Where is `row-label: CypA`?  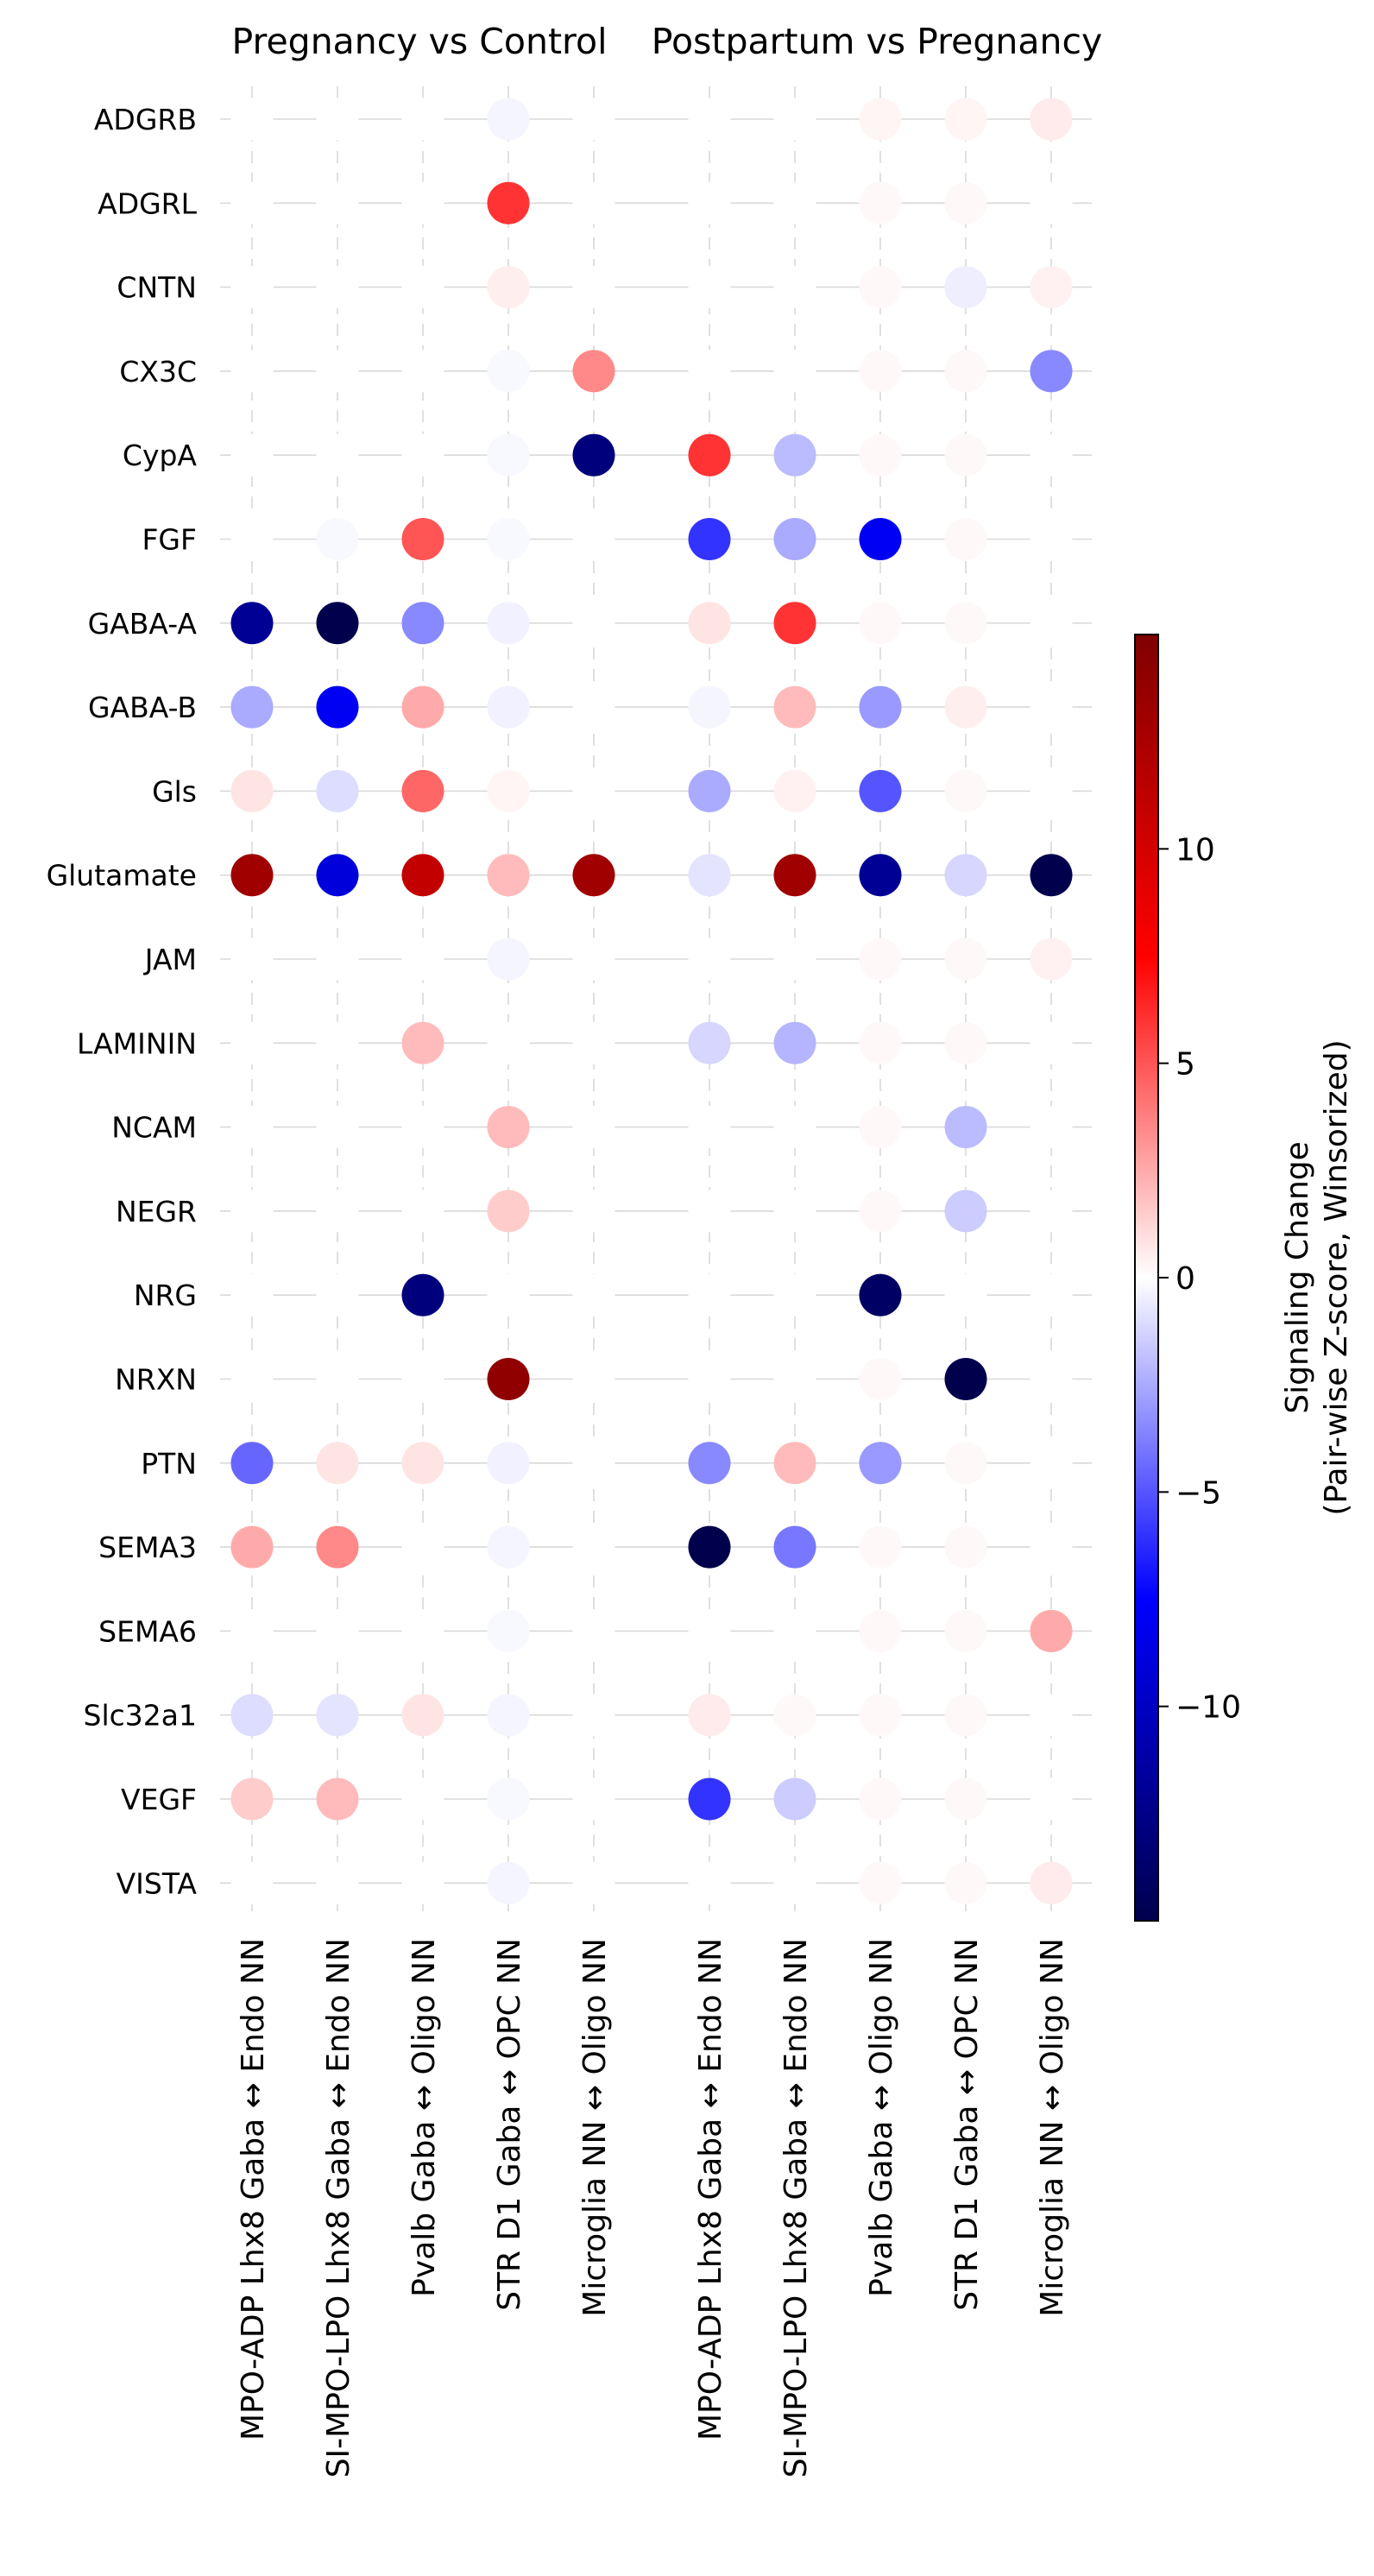 row-label: CypA is located at coordinates (160, 455).